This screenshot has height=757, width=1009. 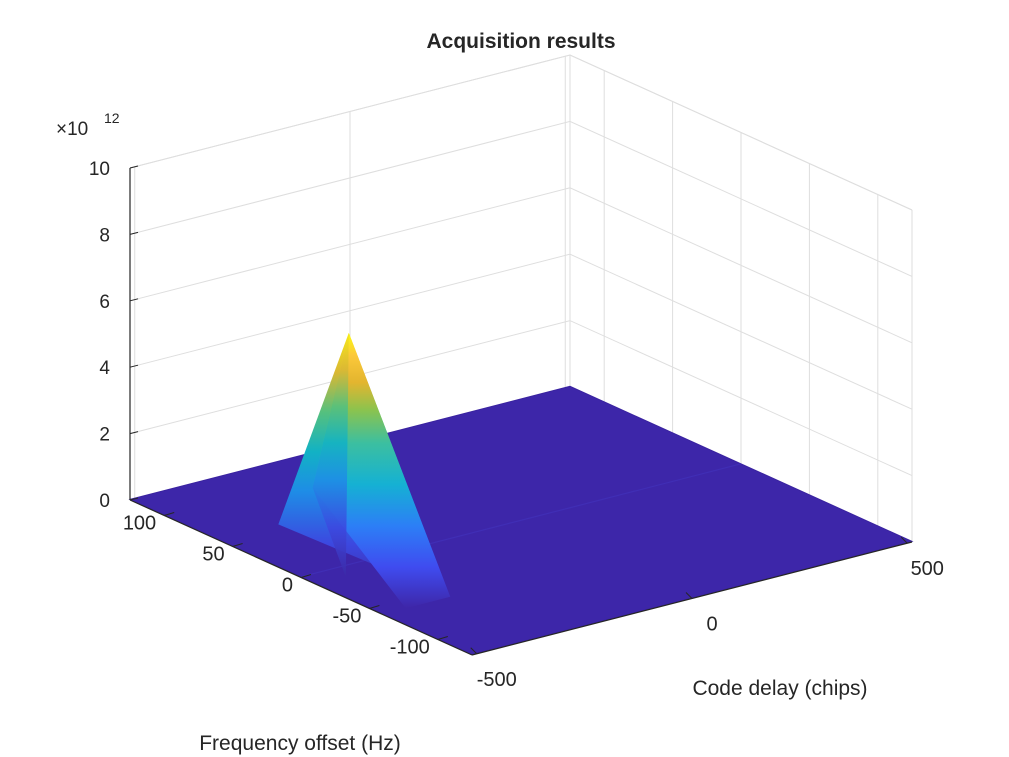 I want to click on y-tick-label: 0, so click(x=287, y=586).